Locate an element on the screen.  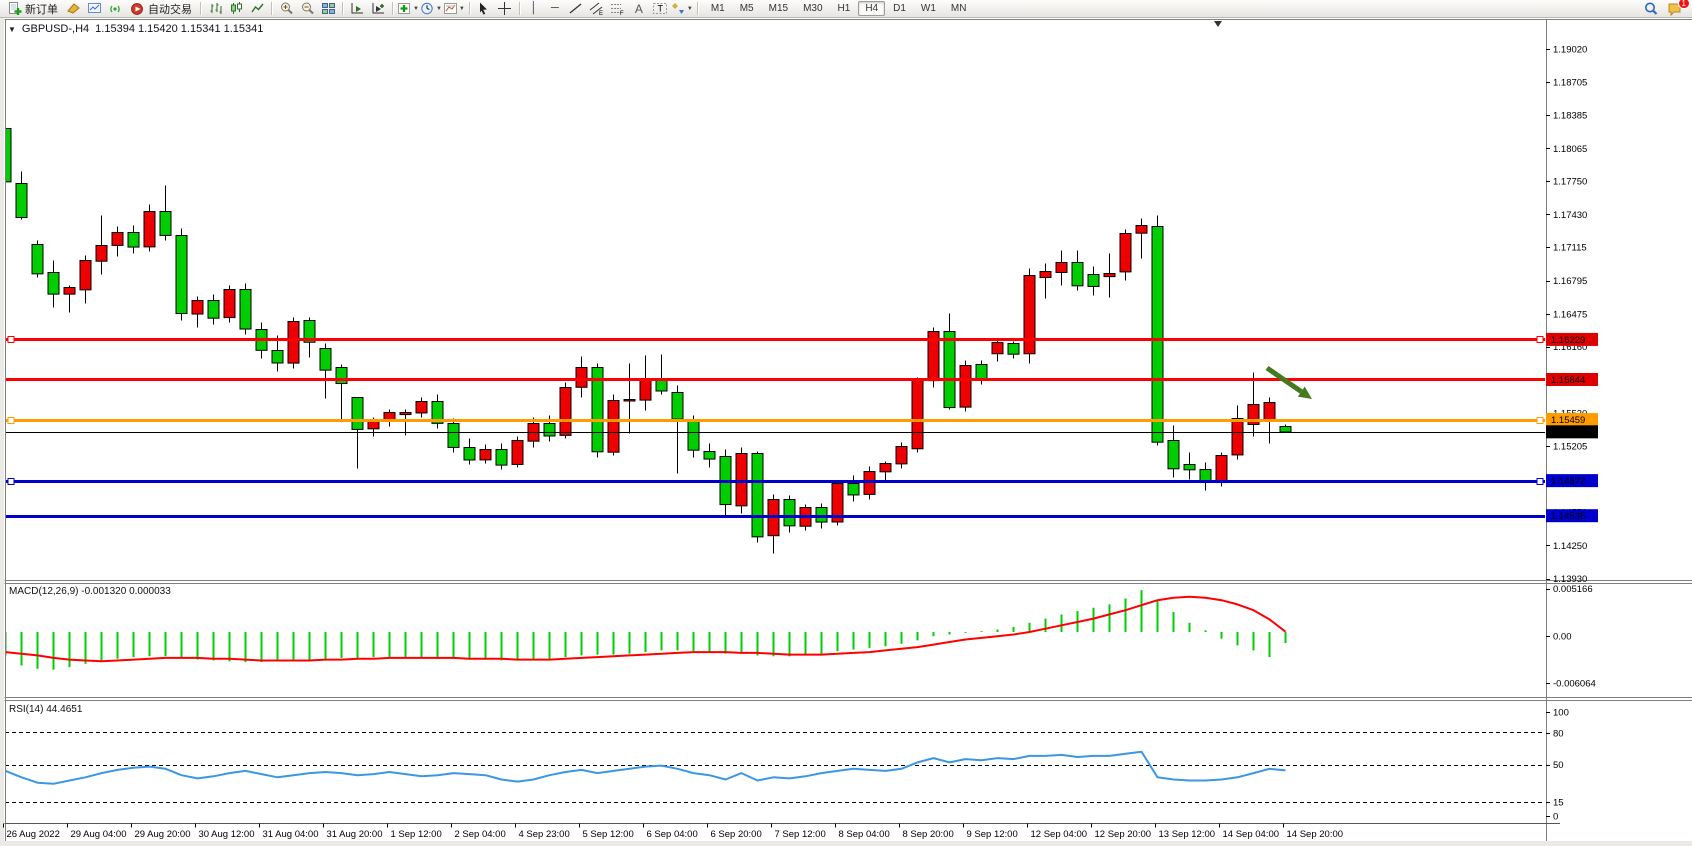
indicators-button: ▼ is located at coordinates (408, 9).